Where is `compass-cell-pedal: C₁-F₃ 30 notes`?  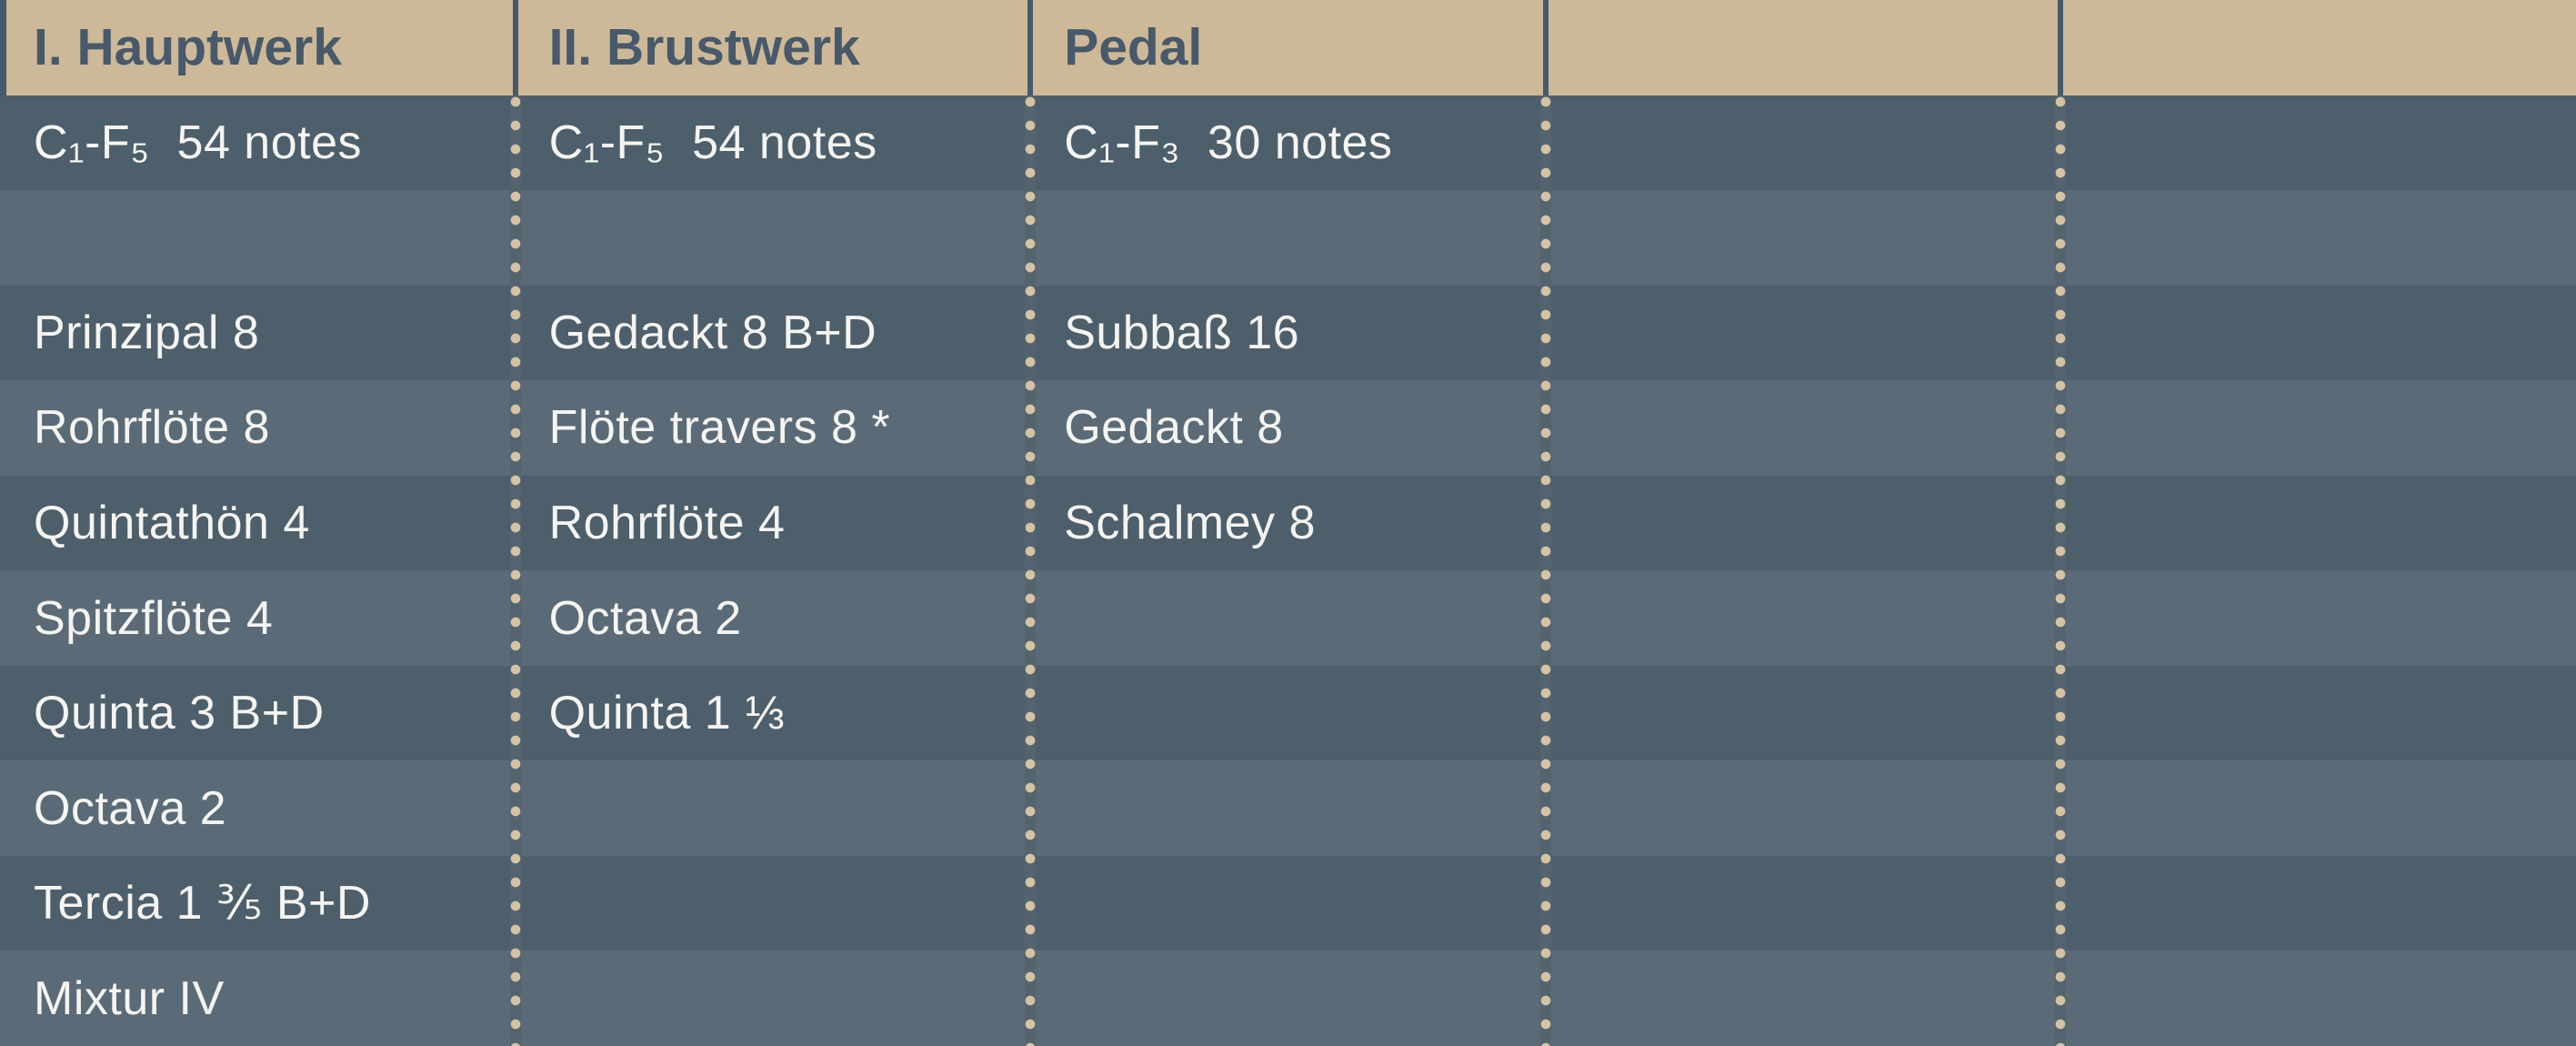 compass-cell-pedal: C₁-F₃ 30 notes is located at coordinates (1288, 143).